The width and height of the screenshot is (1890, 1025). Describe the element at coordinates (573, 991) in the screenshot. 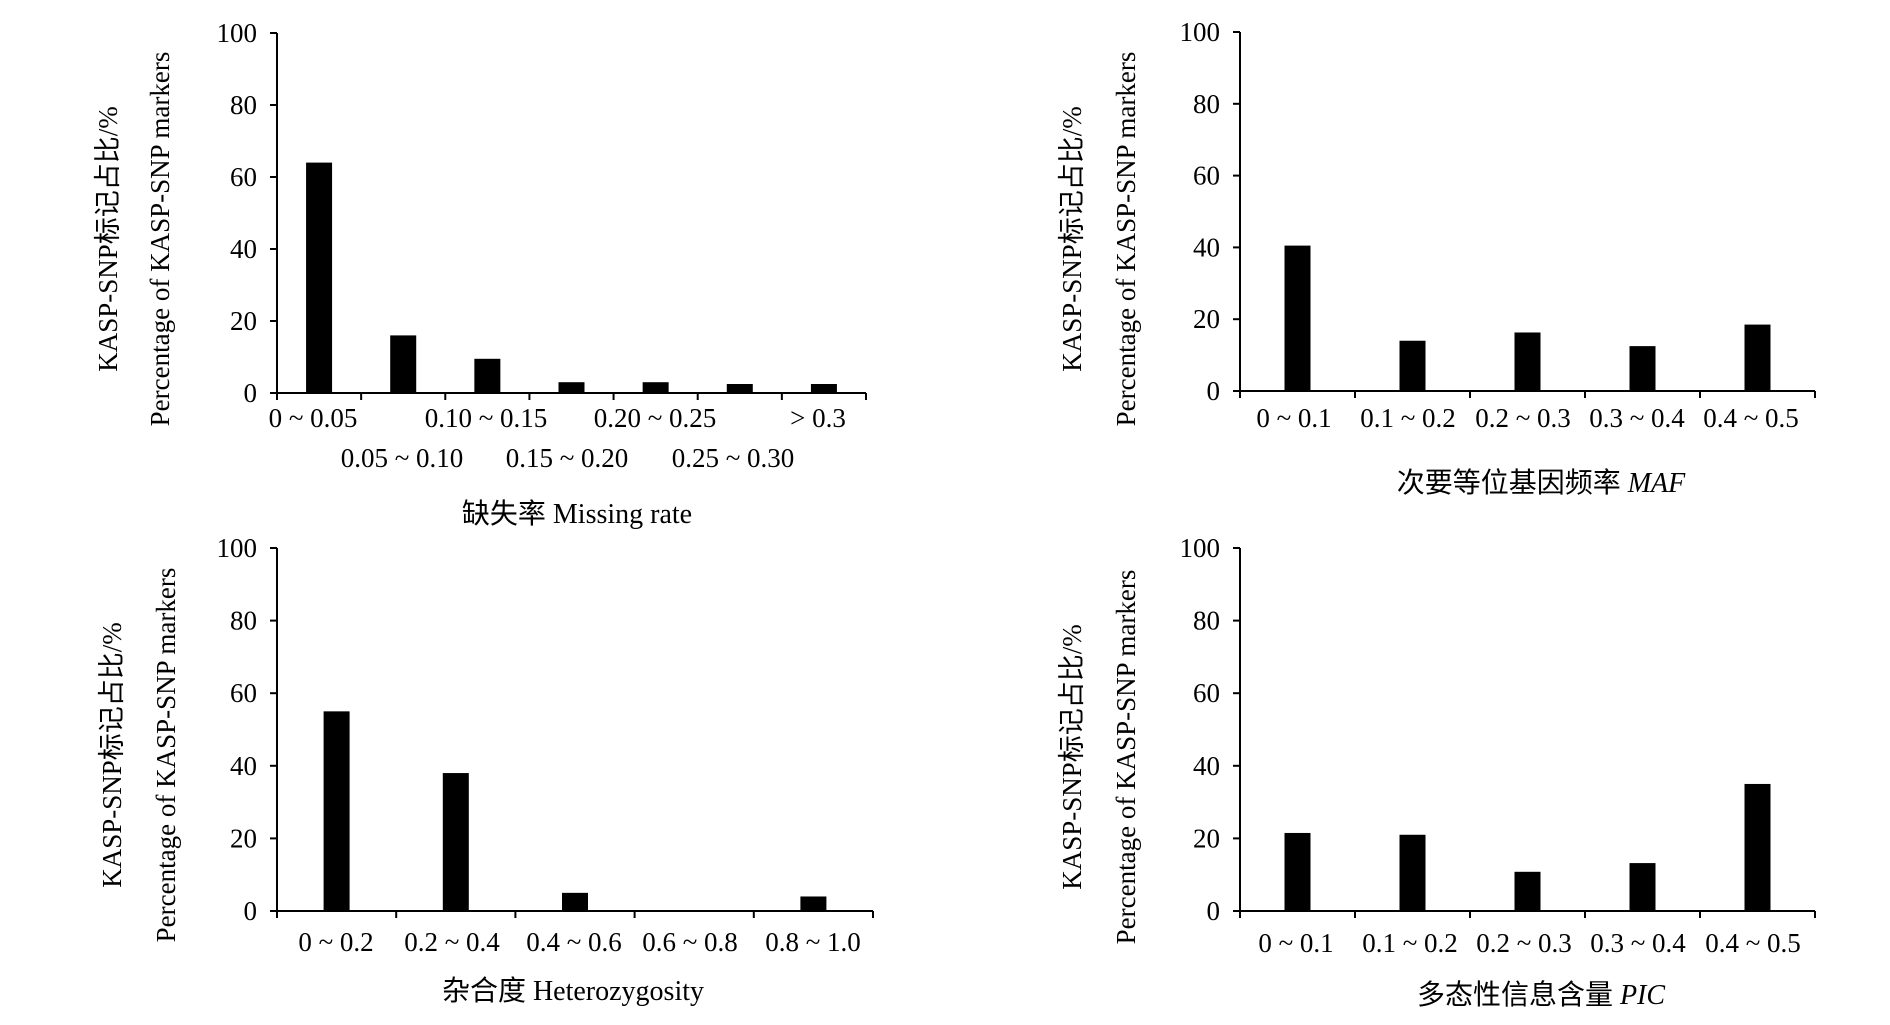

I see `x-axis-title: 杂合度 Heterozygosity` at that location.